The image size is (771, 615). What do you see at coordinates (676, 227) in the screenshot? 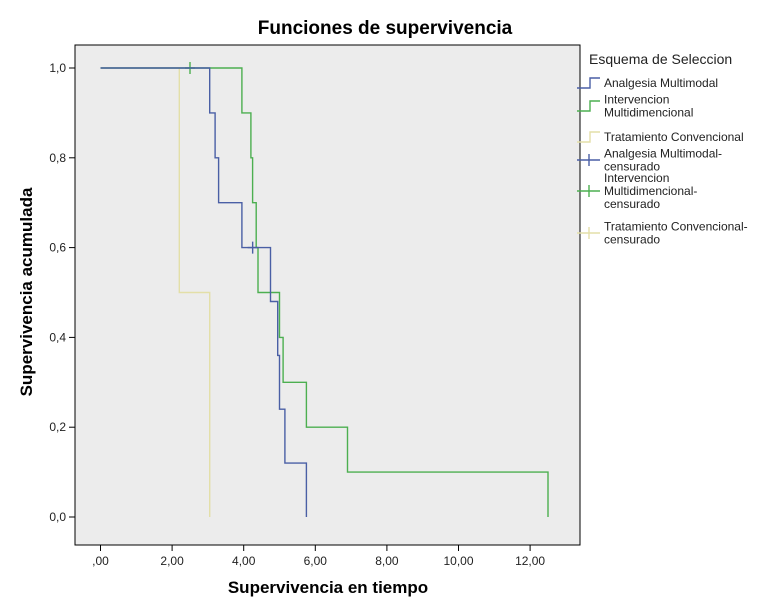
I see `legend-entry-label: Tratamiento Convencional-` at bounding box center [676, 227].